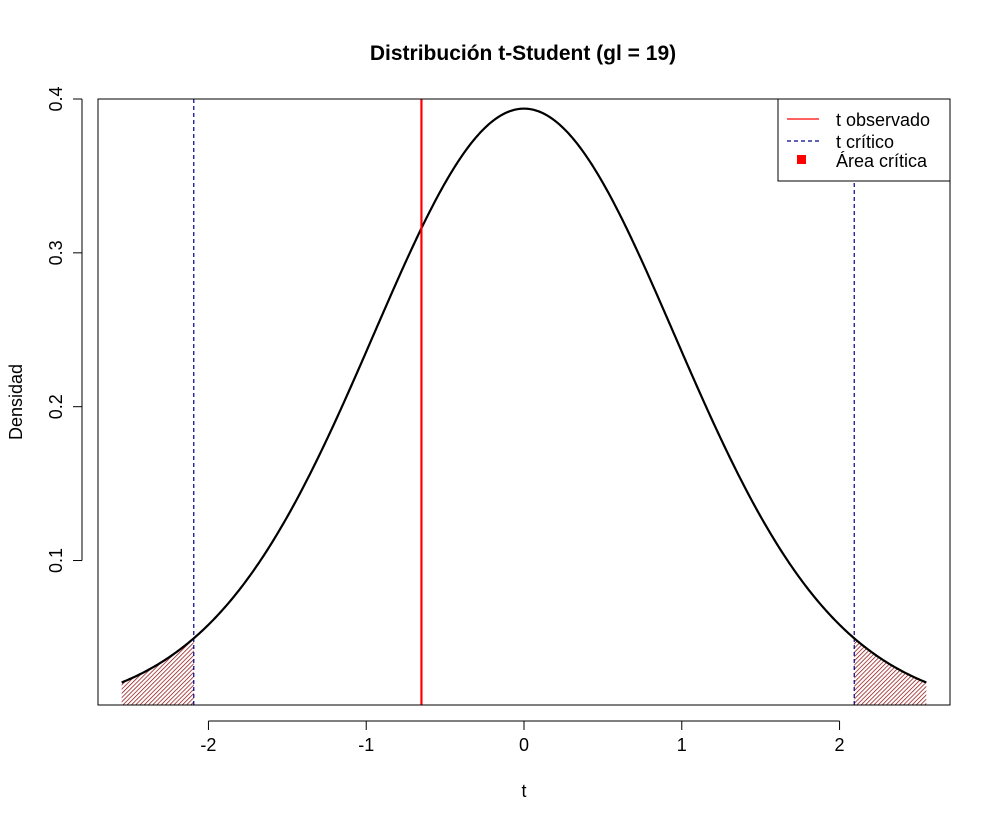  What do you see at coordinates (64, 329) in the screenshot?
I see `y-axis: 0.1 0.2 0.3 0.4` at bounding box center [64, 329].